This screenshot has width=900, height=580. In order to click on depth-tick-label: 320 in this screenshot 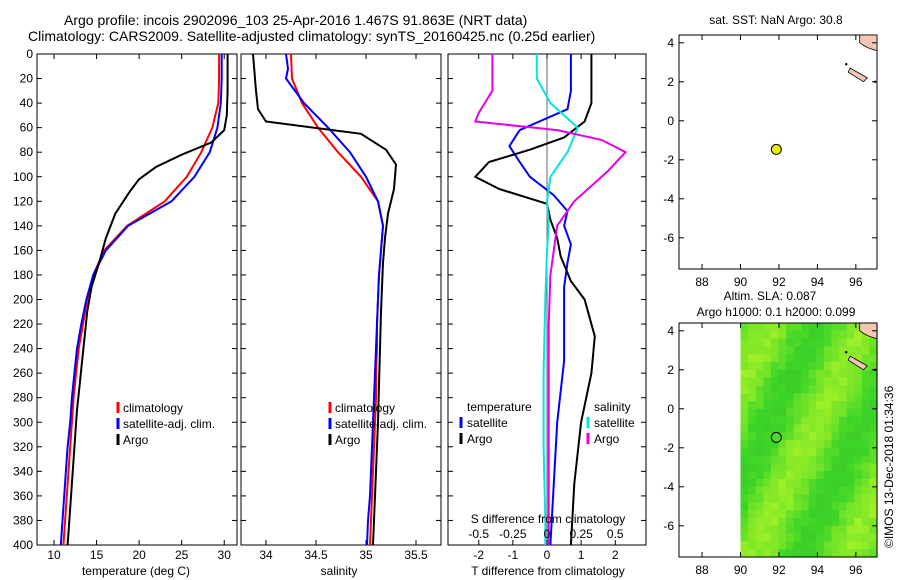, I will do `click(23, 447)`.